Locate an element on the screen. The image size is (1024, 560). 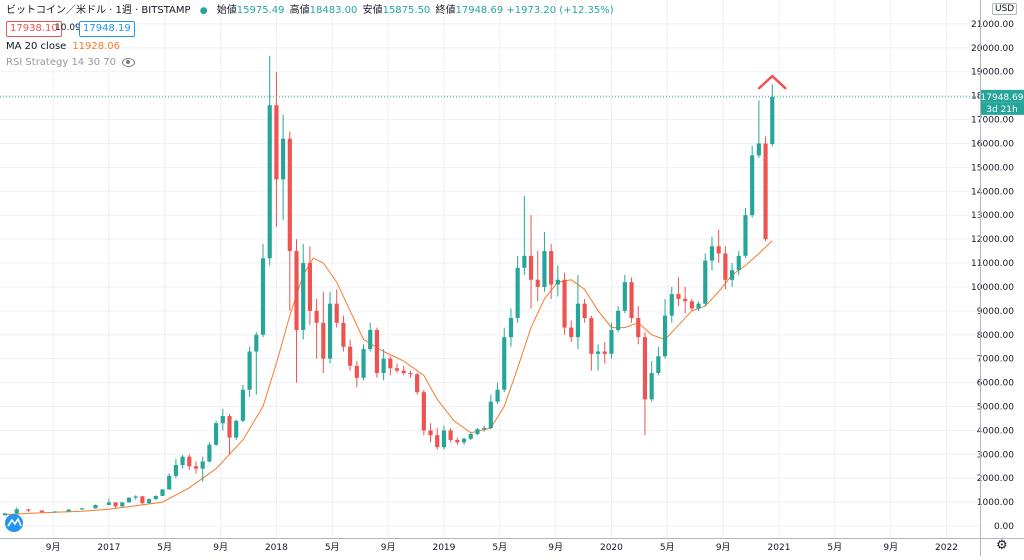
ma-legend: MA 20 close 11928.06 is located at coordinates (63, 46).